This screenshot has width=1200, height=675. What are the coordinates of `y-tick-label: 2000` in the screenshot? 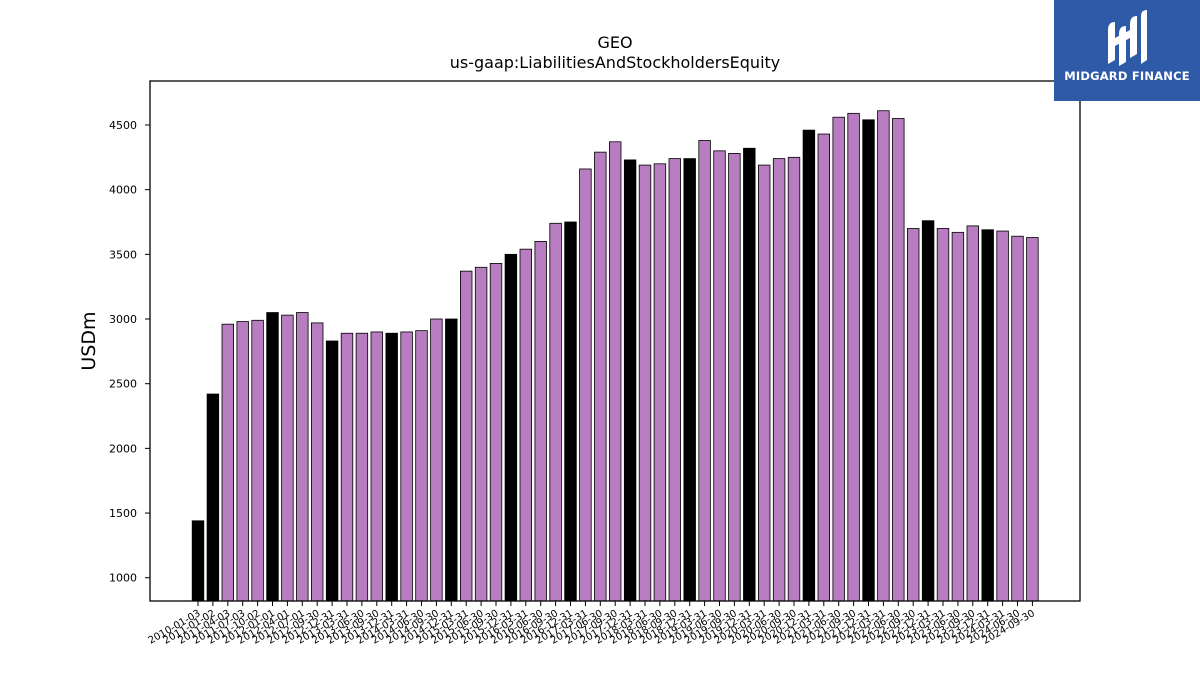 It's located at (123, 448).